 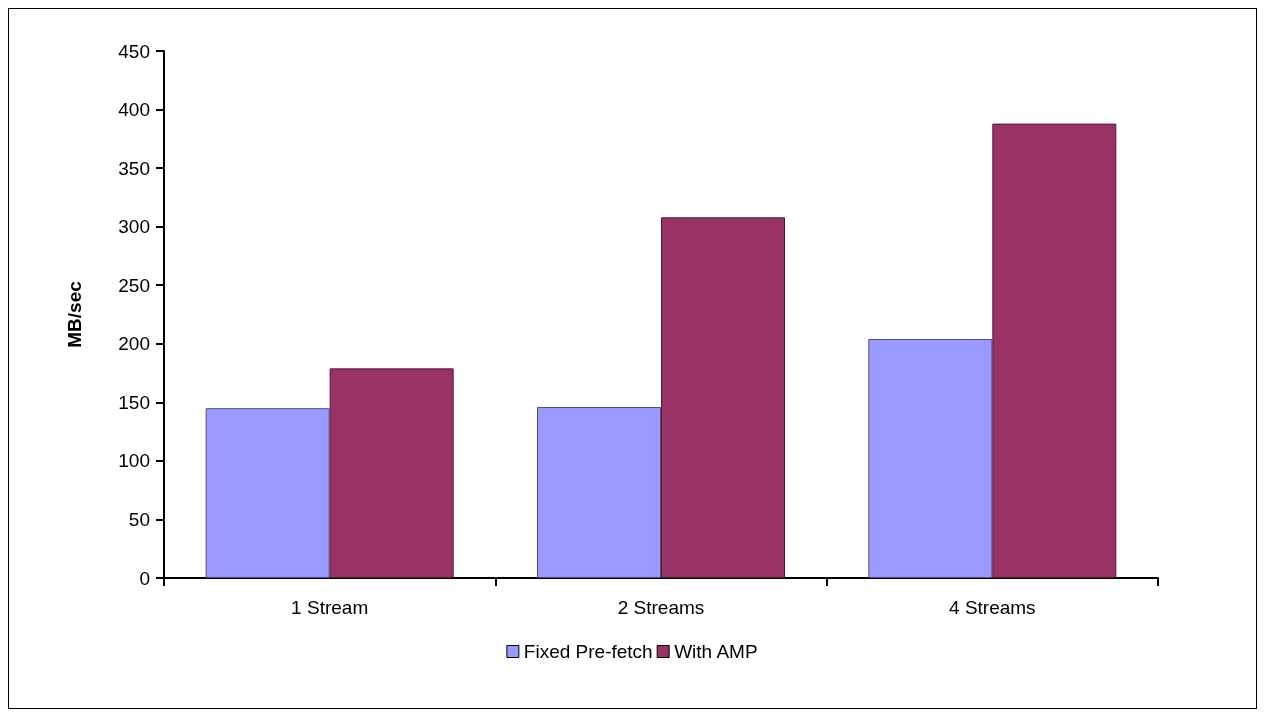 I want to click on y-tick-label: 0, so click(x=144, y=578).